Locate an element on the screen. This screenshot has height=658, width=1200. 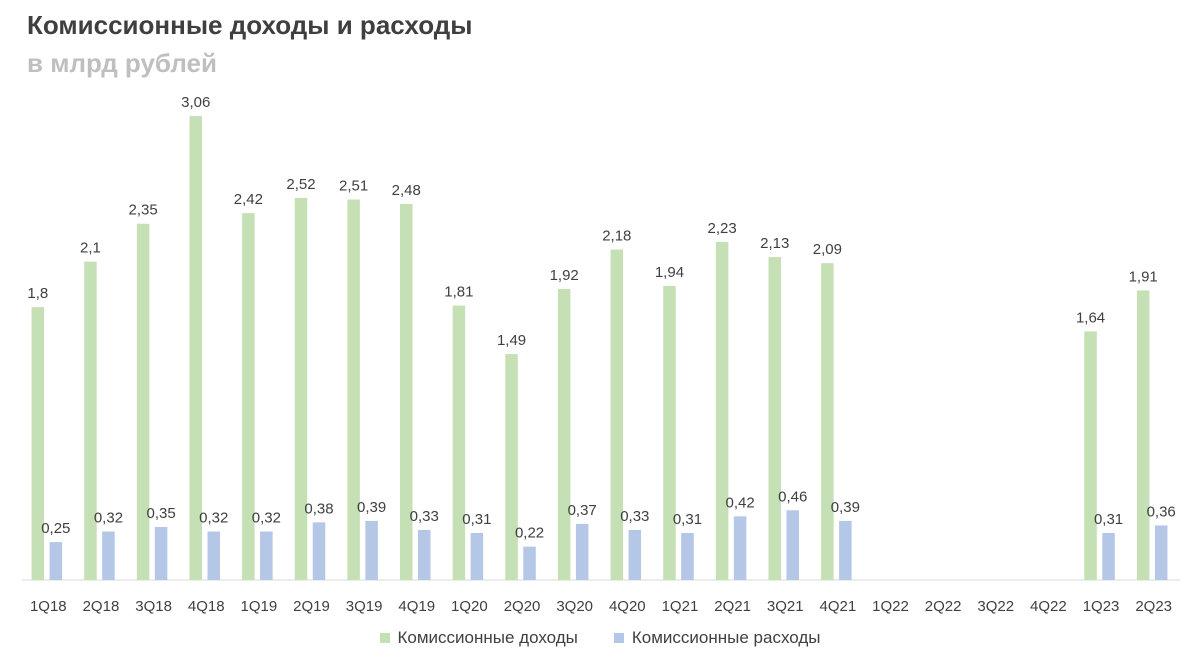
data-label-expense-1Q18: 0,25 is located at coordinates (55, 528).